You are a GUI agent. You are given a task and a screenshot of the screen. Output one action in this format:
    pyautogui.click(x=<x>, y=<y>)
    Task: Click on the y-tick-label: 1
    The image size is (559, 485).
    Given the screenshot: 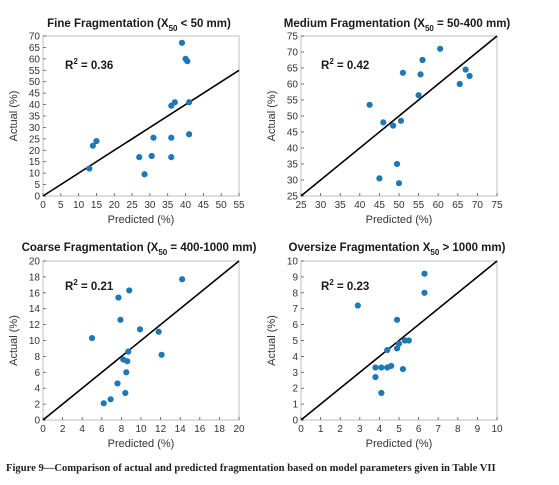 What is the action you would take?
    pyautogui.click(x=295, y=405)
    